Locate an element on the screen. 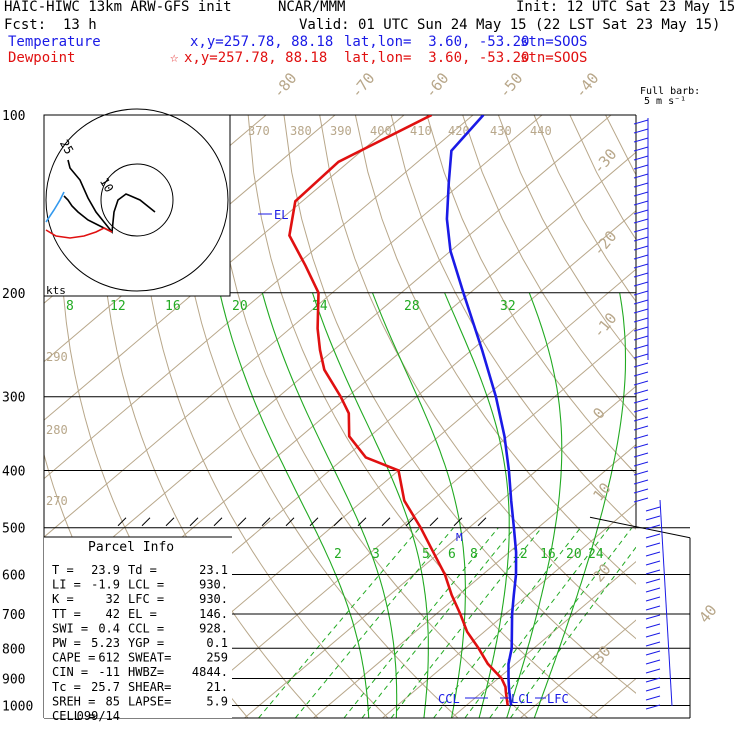  isotherm-label: -80 is located at coordinates (284, 85).